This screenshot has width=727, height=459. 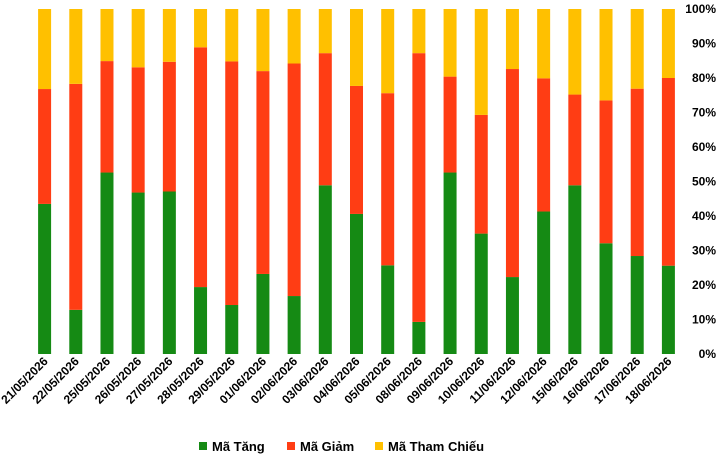 I want to click on legend-label: Mã Giảm, so click(x=327, y=446).